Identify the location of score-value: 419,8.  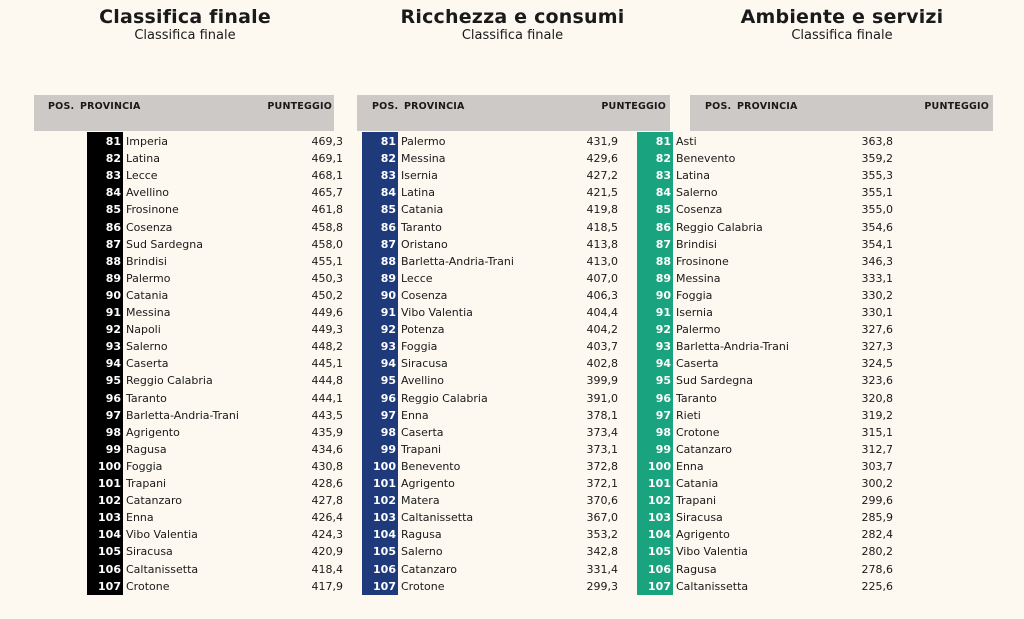
(602, 210).